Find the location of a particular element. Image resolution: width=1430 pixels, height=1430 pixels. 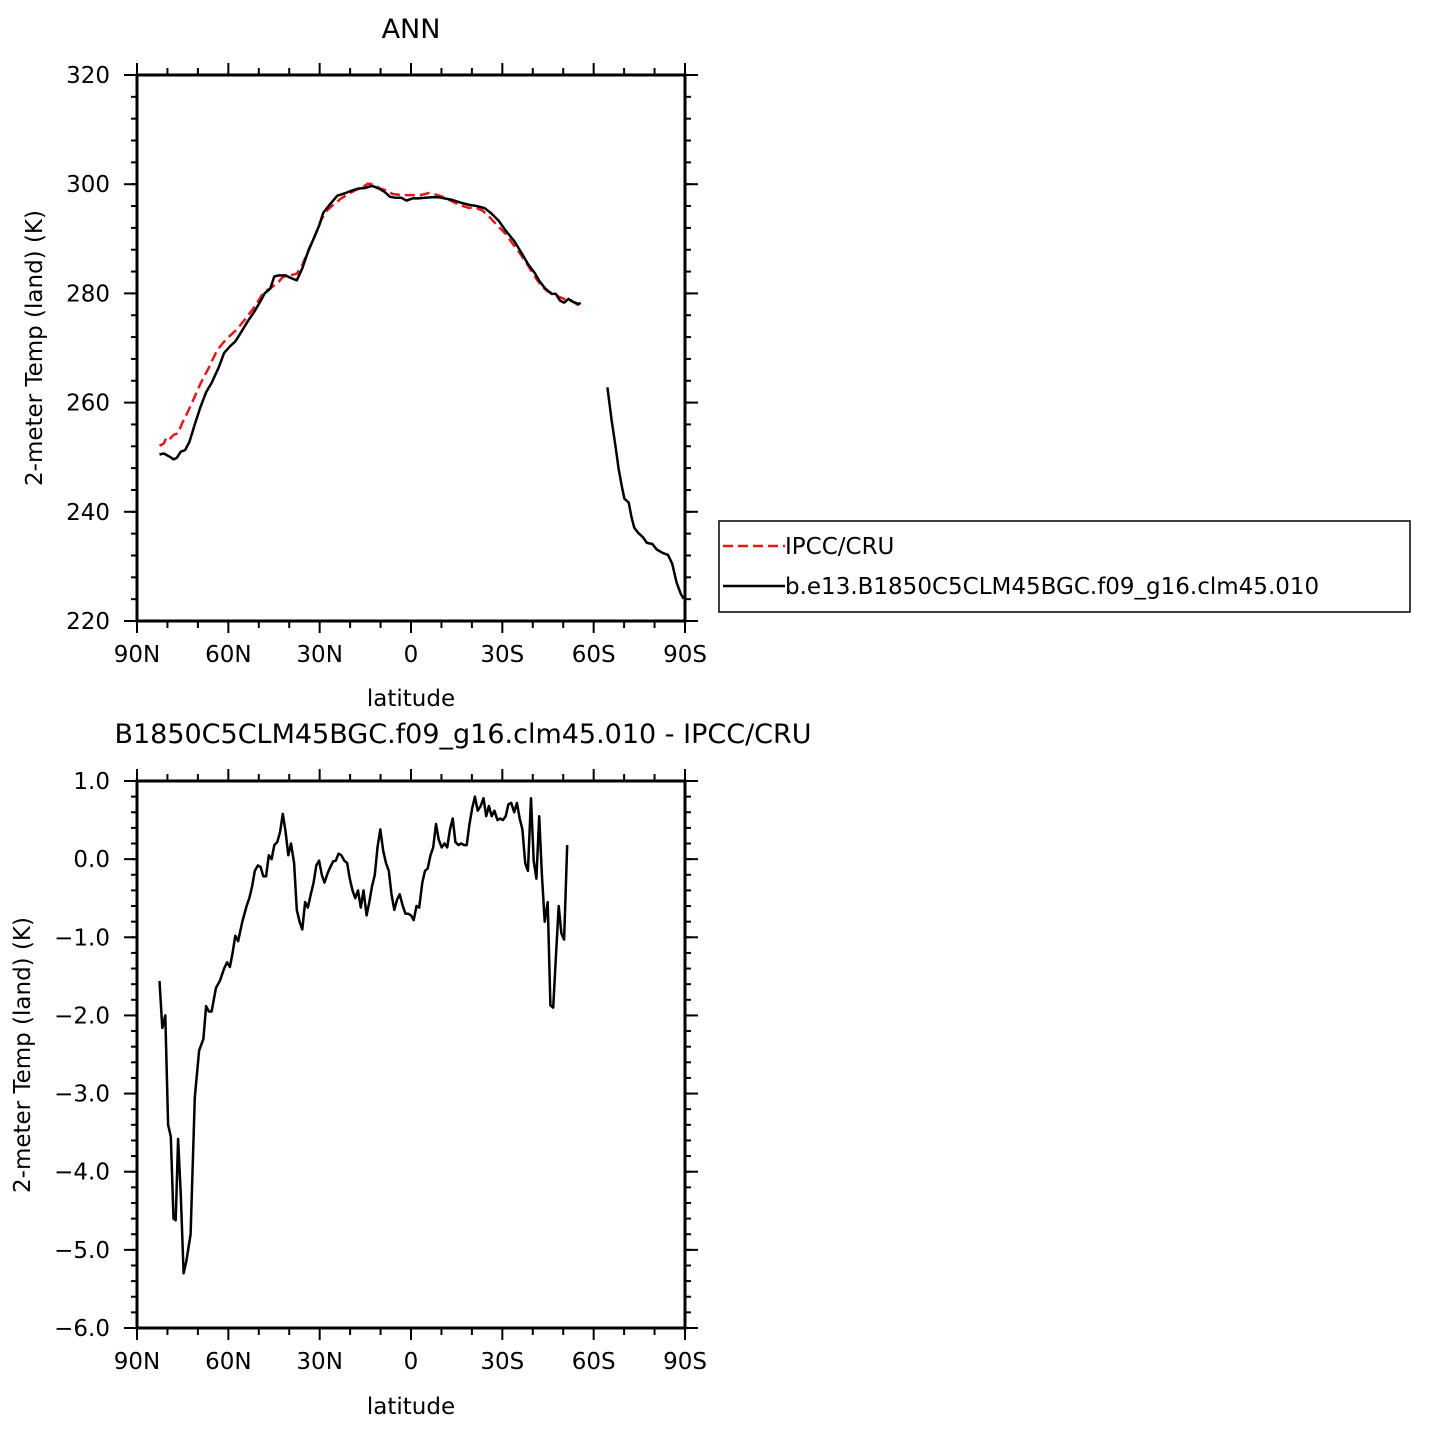

bottom-x-tick-label: 0 is located at coordinates (411, 1362).